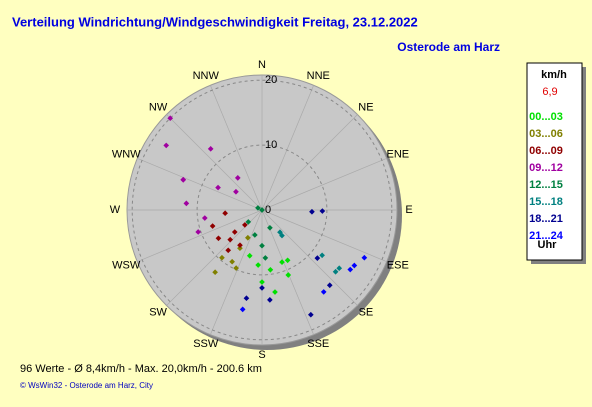 This screenshot has height=407, width=592. What do you see at coordinates (549, 92) in the screenshot?
I see `legend-current: 6,9` at bounding box center [549, 92].